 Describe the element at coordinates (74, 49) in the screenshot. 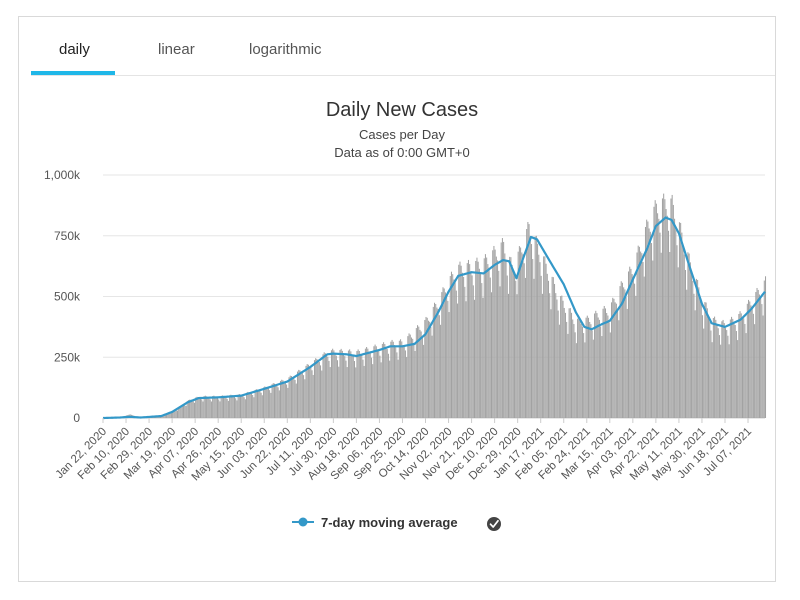

I see `tab-daily: daily` at that location.